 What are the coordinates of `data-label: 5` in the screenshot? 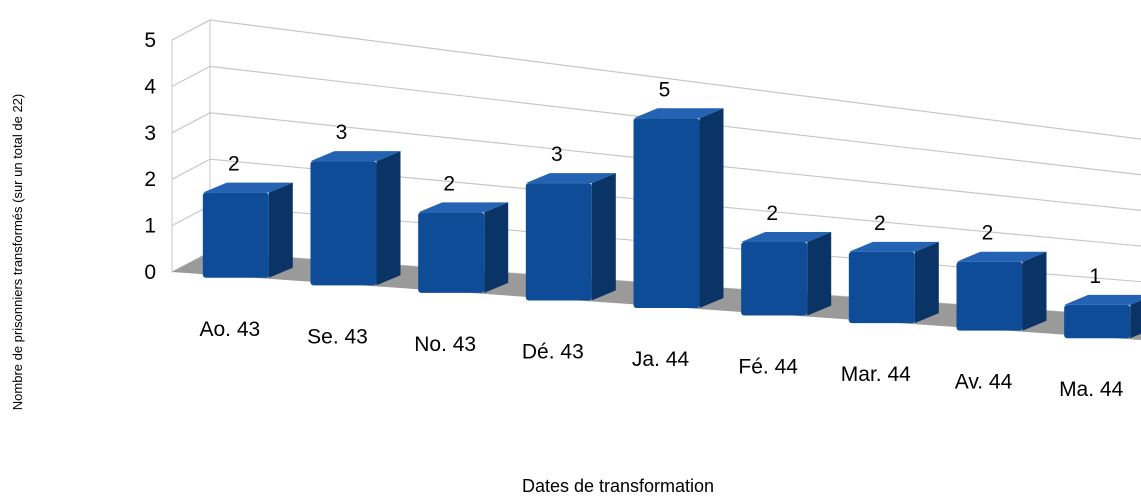 It's located at (665, 89).